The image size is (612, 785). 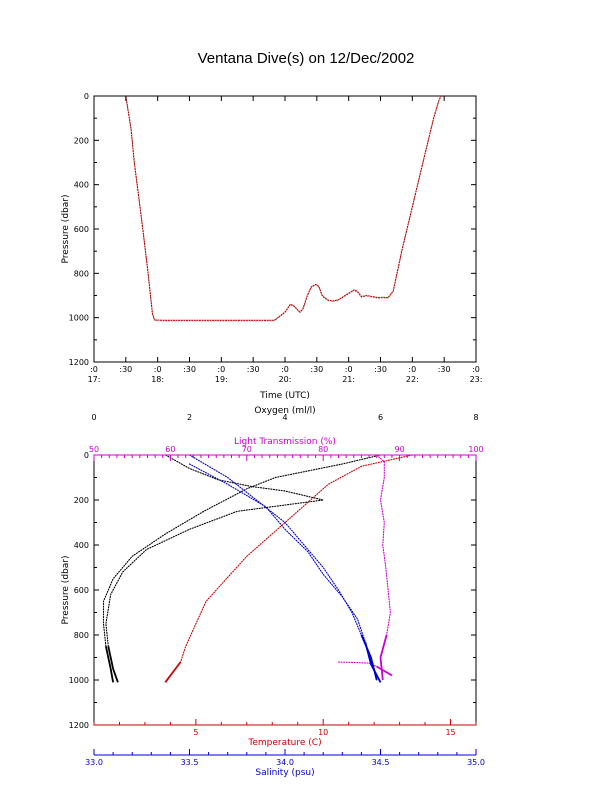 What do you see at coordinates (380, 417) in the screenshot?
I see `oxygen-tick-label: 6` at bounding box center [380, 417].